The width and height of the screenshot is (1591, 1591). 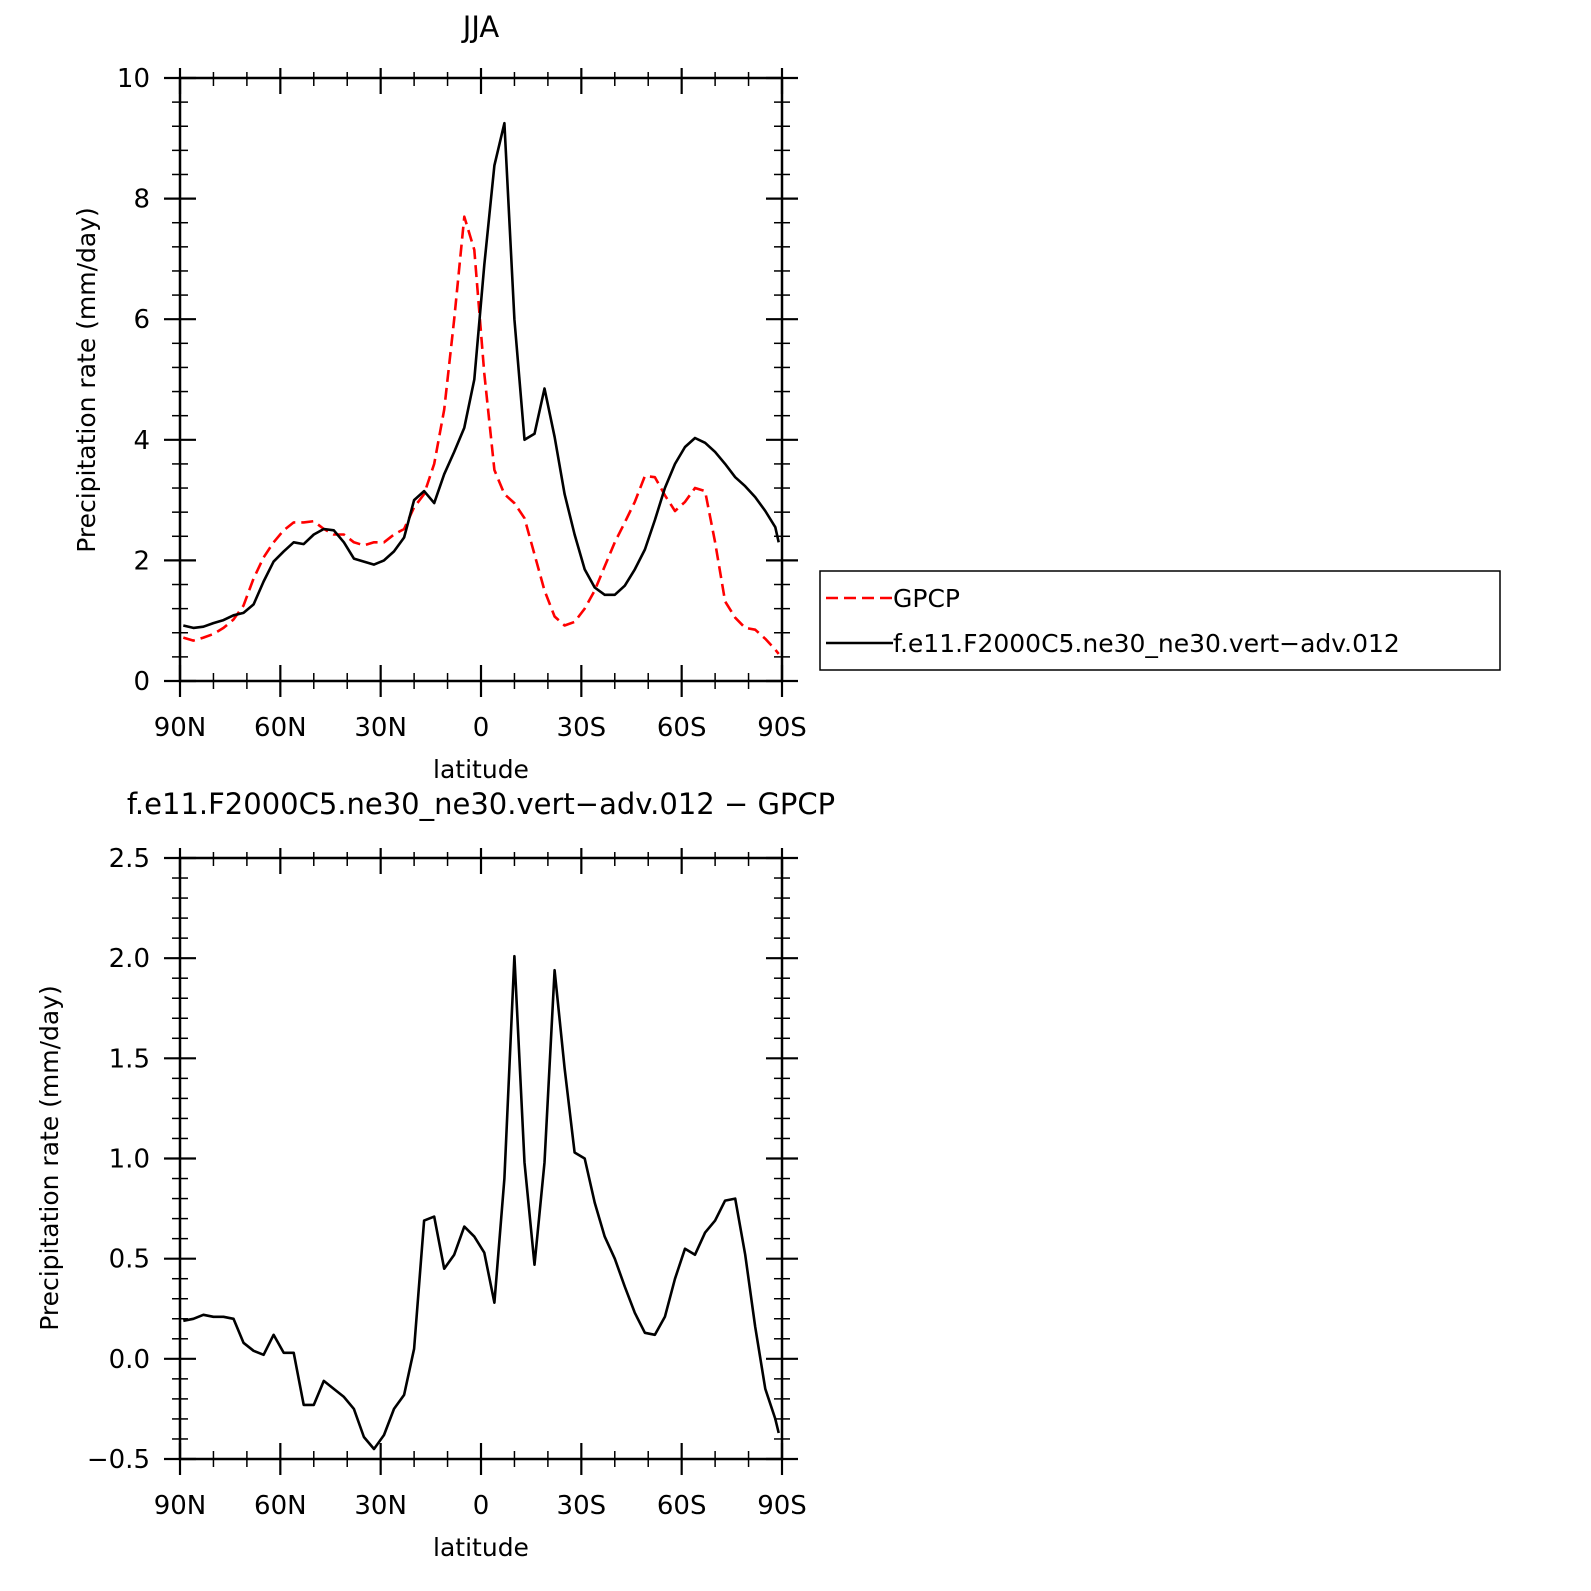 I want to click on top-x-axis-label: latitude, so click(x=481, y=769).